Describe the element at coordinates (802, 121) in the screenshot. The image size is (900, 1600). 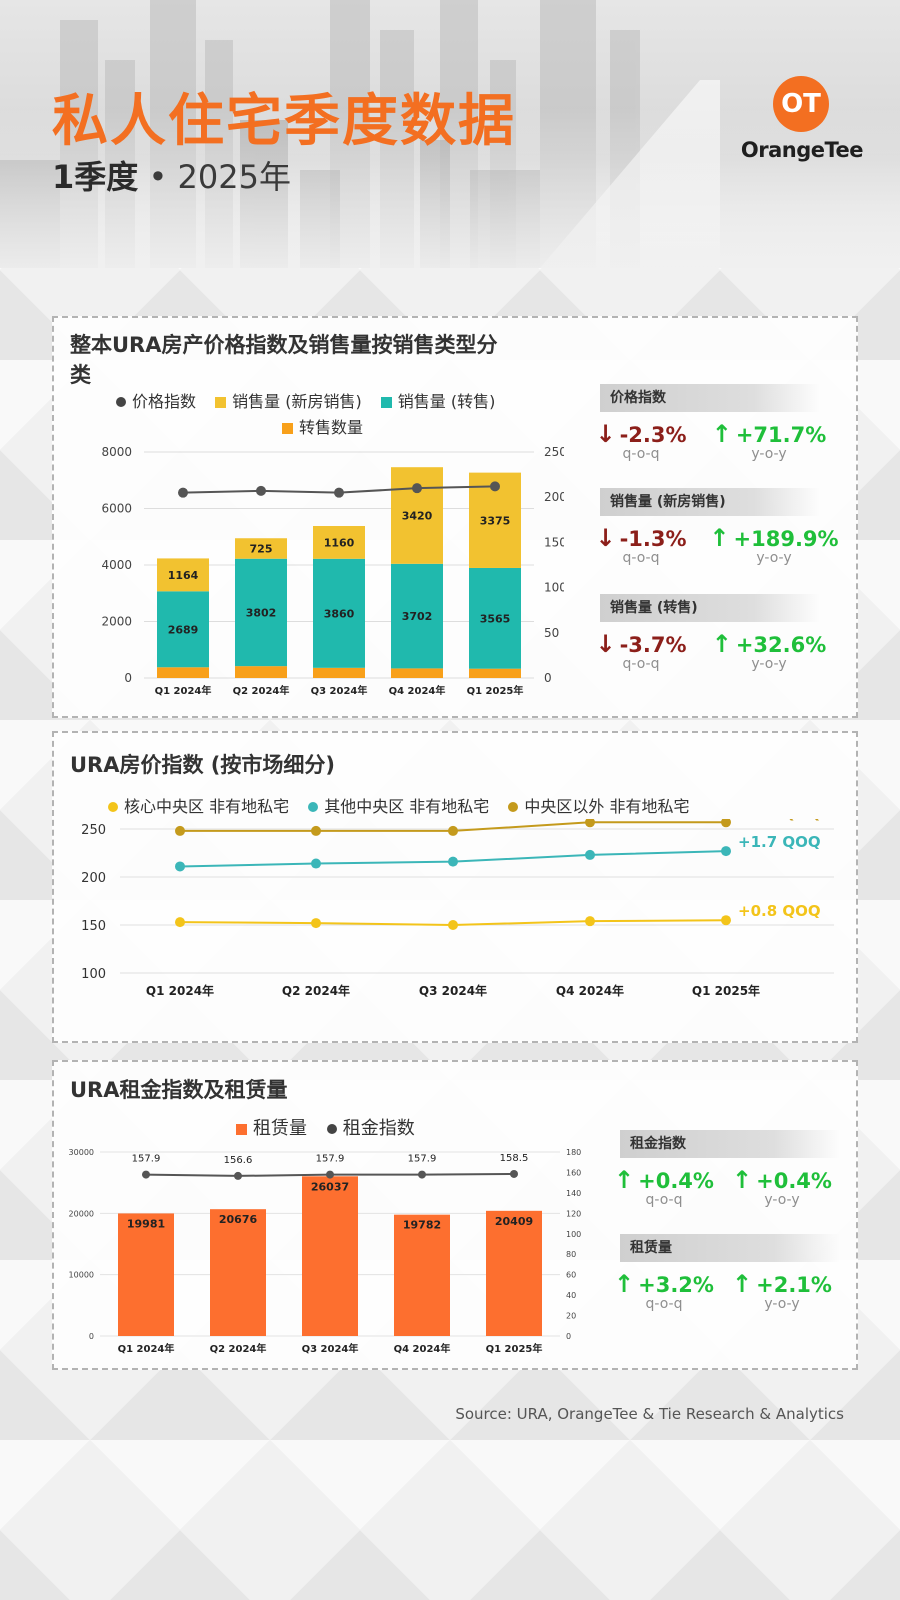
I see `orangetee-logo: OT OrangeTee` at that location.